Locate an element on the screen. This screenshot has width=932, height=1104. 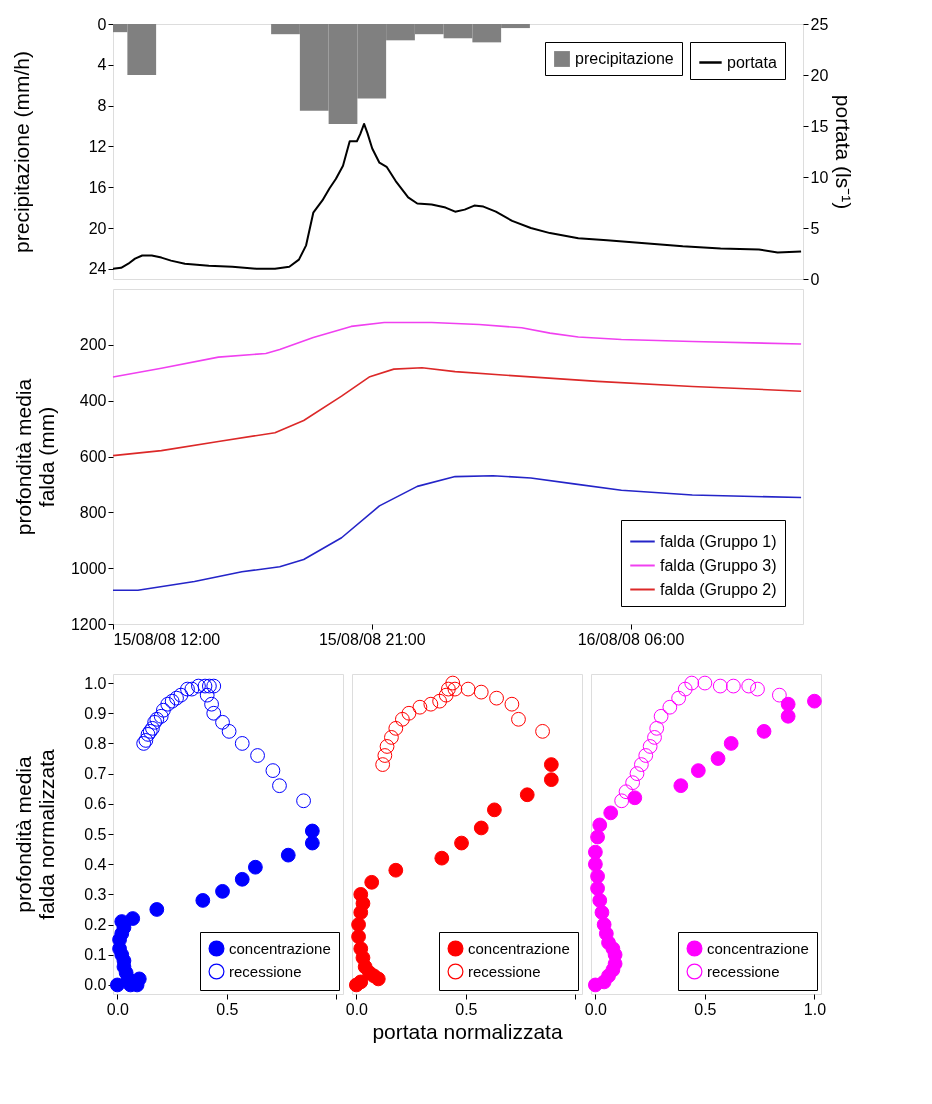
y2-tick-label: 10 is located at coordinates (819, 177).